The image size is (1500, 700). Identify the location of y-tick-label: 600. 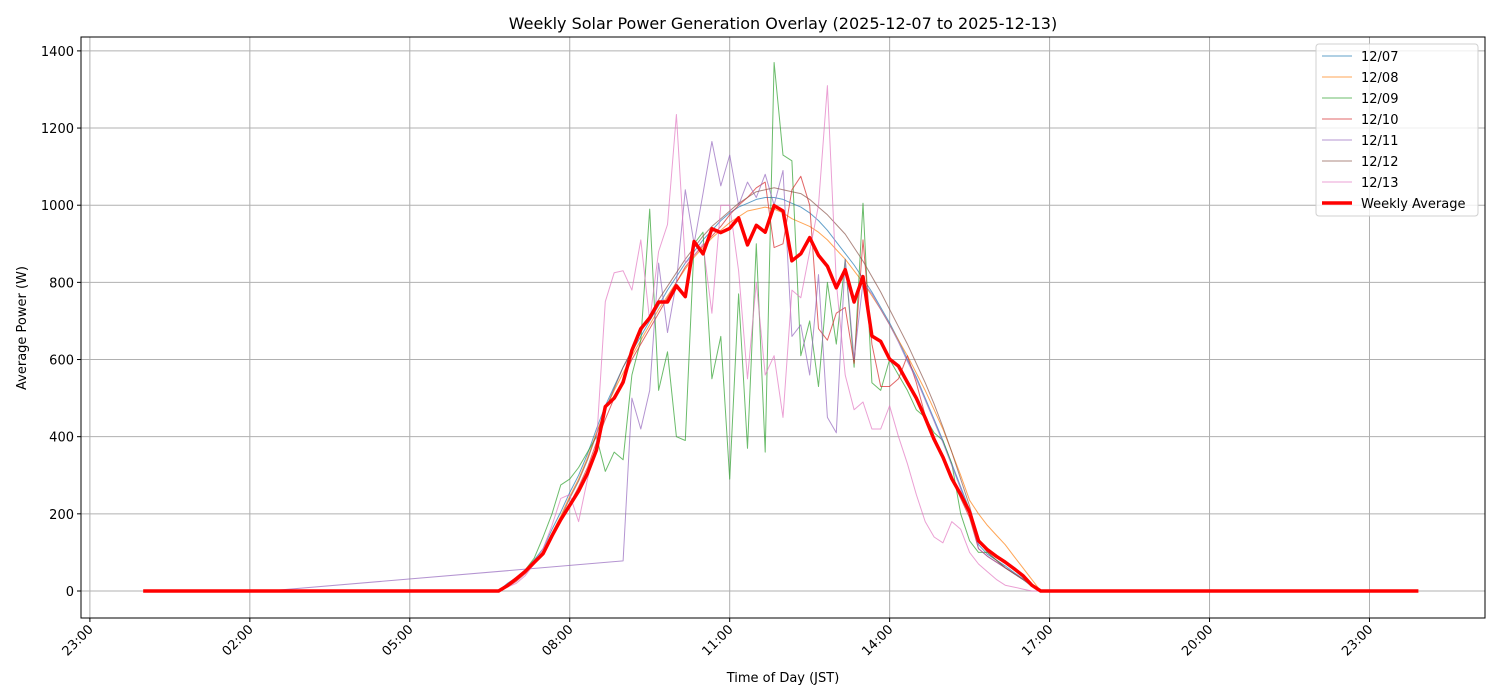
(61, 361).